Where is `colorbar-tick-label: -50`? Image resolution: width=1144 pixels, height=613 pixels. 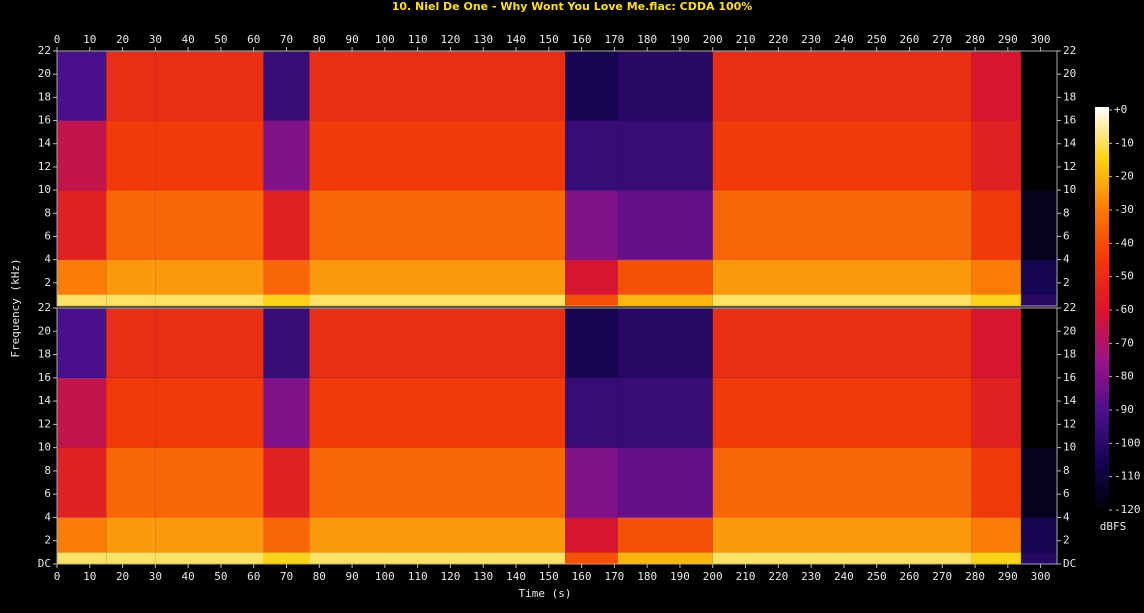 colorbar-tick-label: -50 is located at coordinates (1124, 276).